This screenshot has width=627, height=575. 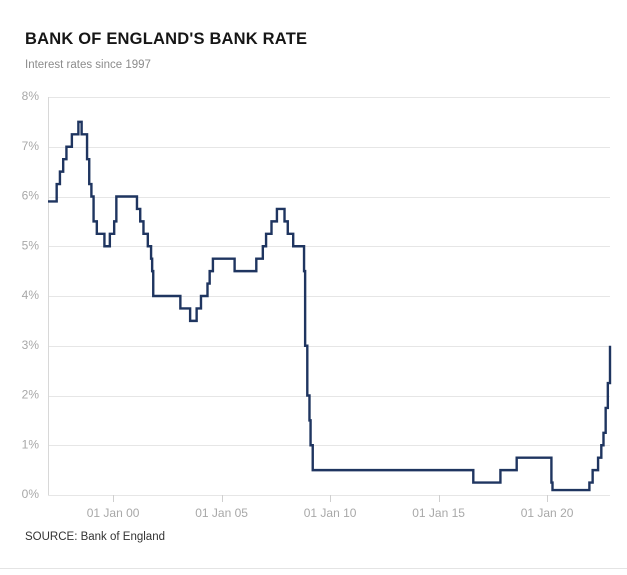 I want to click on x-axis-tick-label: 01 Jan 15, so click(x=438, y=513).